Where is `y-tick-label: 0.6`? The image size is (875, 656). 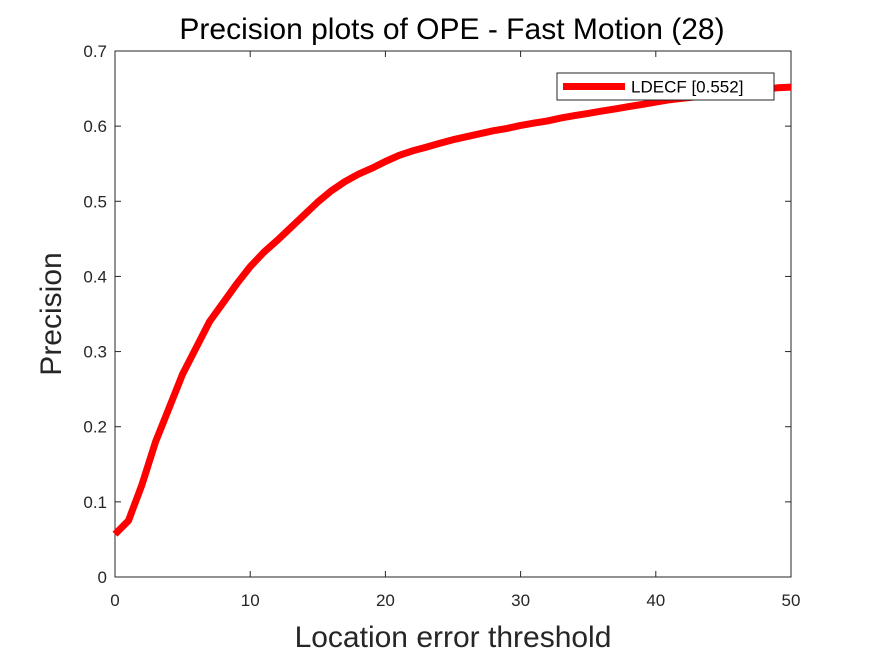
y-tick-label: 0.6 is located at coordinates (95, 126).